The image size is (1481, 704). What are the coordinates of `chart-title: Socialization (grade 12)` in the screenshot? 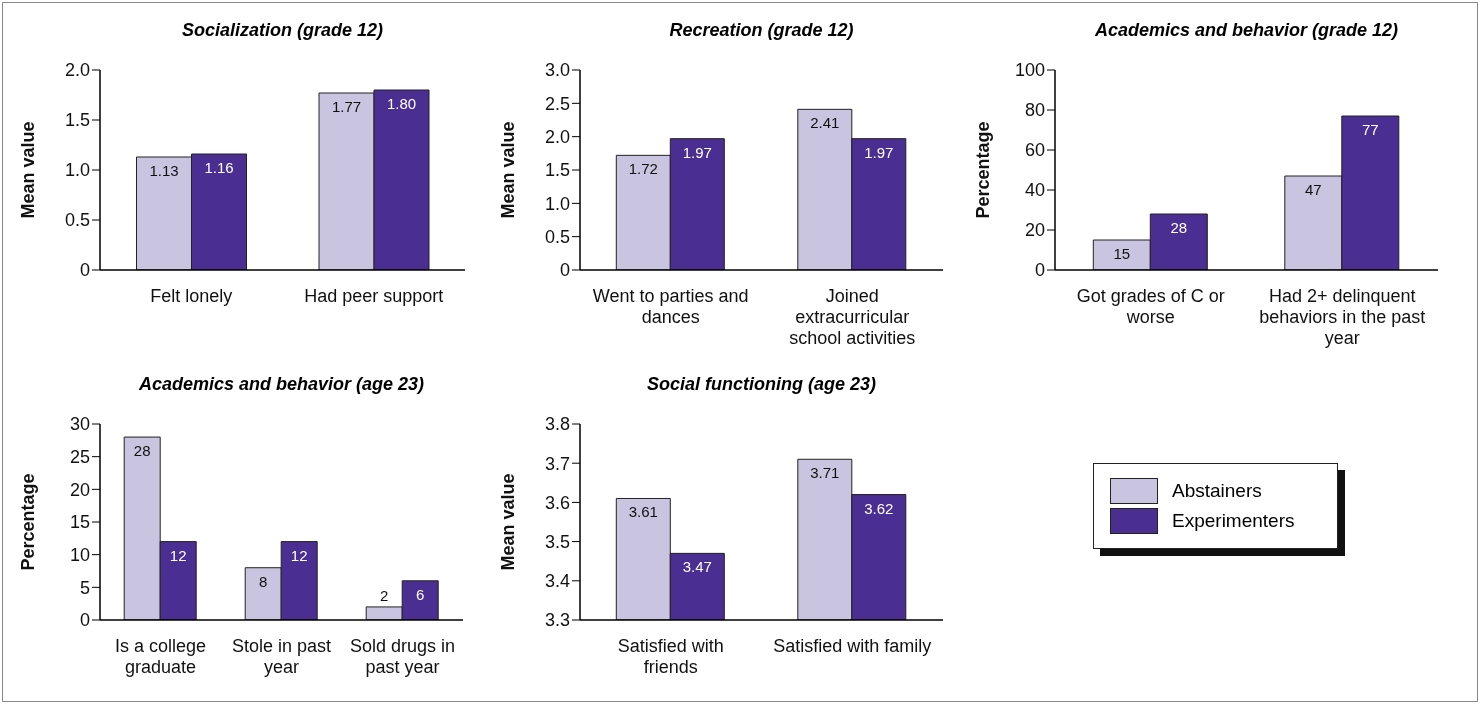 It's located at (282, 30).